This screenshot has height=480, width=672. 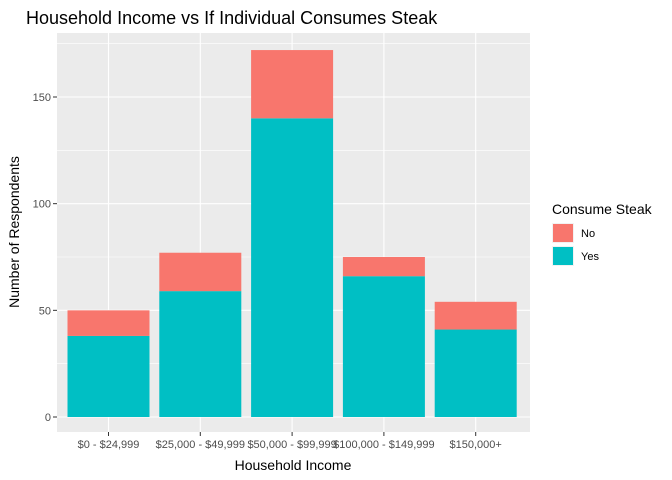 What do you see at coordinates (48, 418) in the screenshot?
I see `y-tick-label: 0` at bounding box center [48, 418].